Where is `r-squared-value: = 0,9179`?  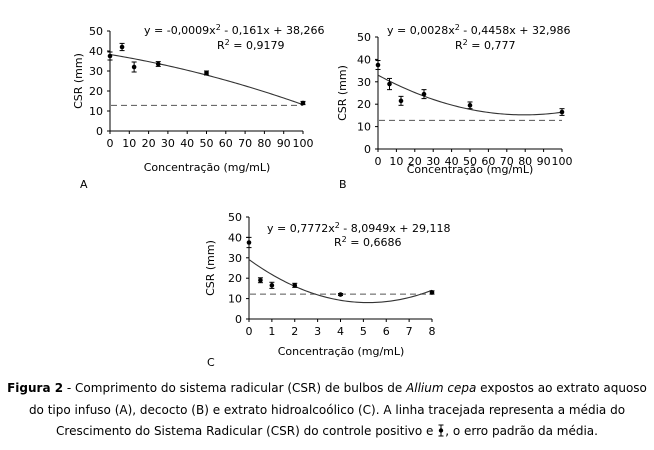
r-squared-value: = 0,9179 is located at coordinates (257, 45).